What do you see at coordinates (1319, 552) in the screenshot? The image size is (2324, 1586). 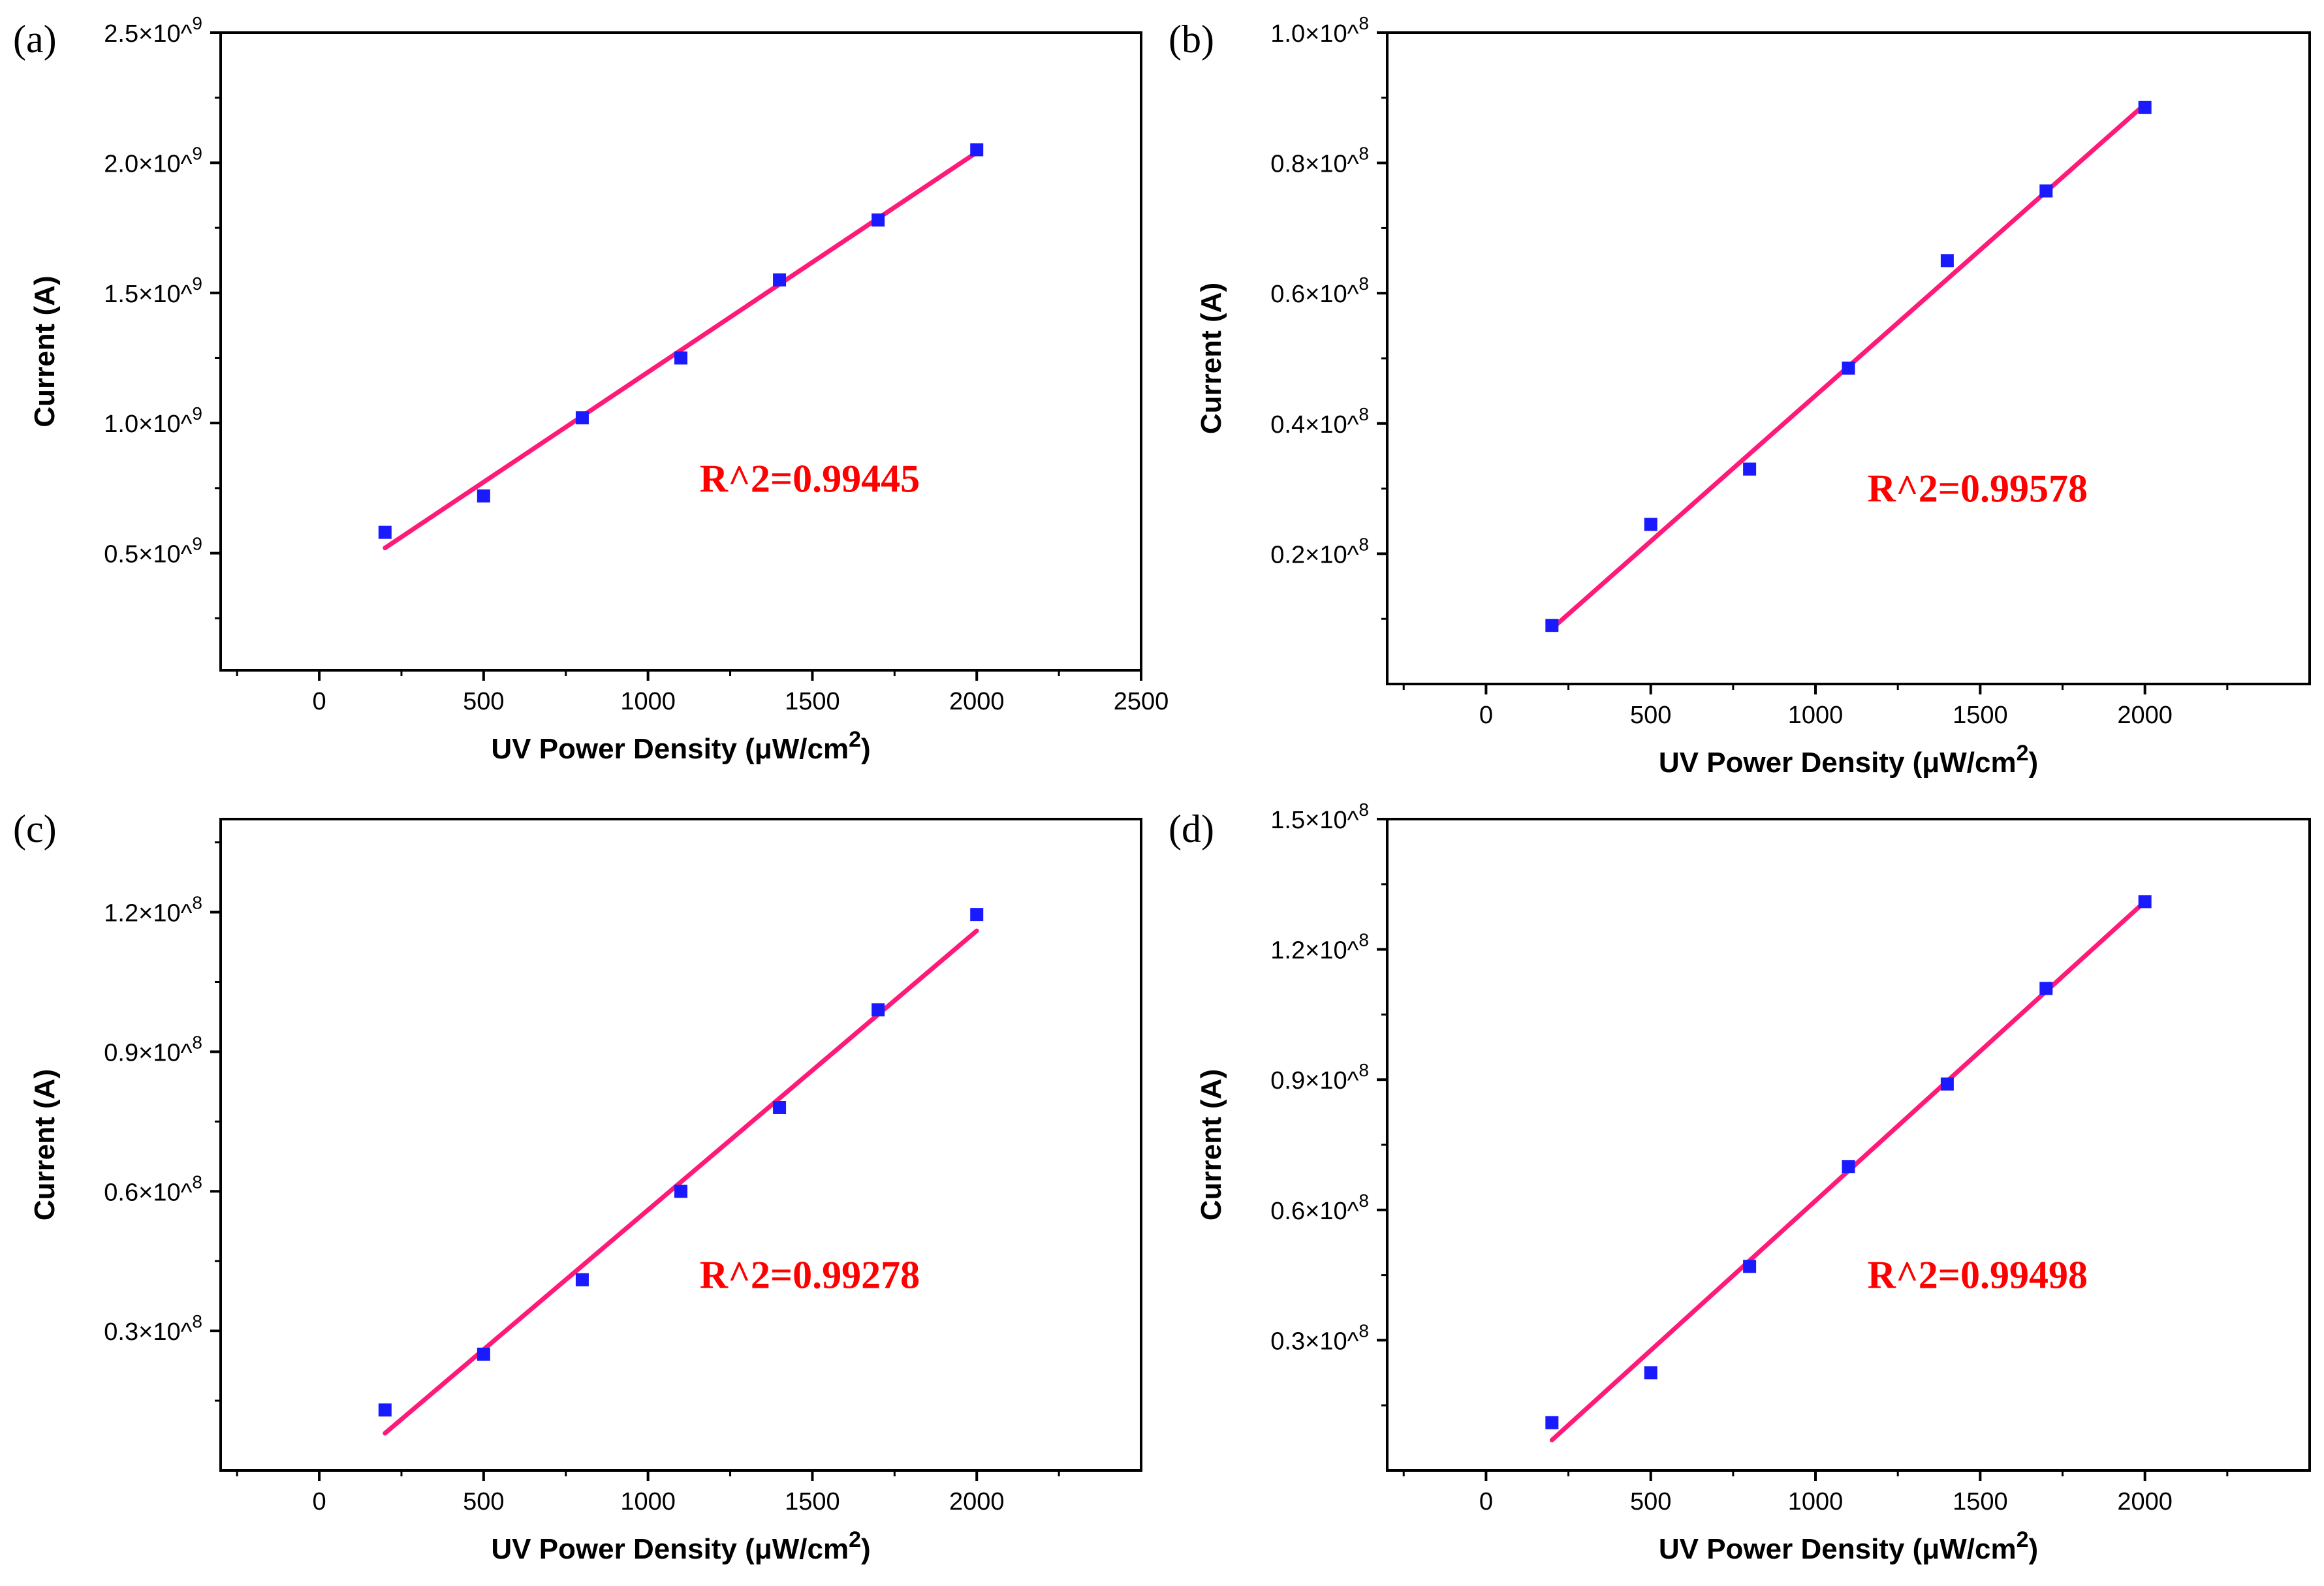 I see `y-tick-label: 0.2×10^8` at bounding box center [1319, 552].